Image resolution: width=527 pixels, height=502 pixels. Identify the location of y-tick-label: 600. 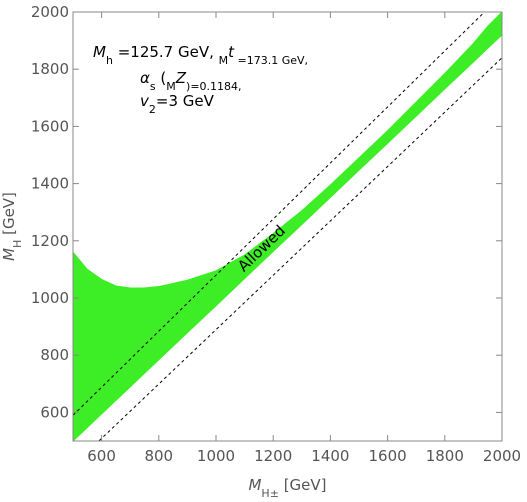
(54, 412).